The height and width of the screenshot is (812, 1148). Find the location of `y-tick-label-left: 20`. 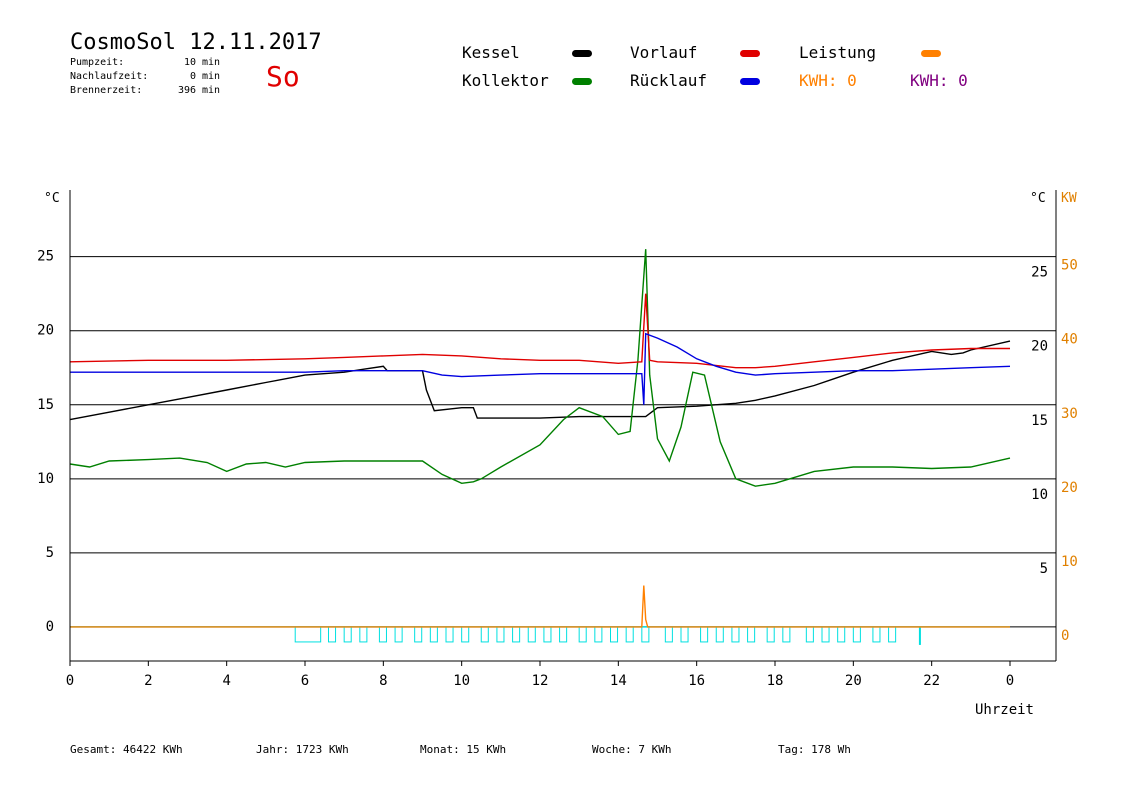

y-tick-label-left: 20 is located at coordinates (45, 331).